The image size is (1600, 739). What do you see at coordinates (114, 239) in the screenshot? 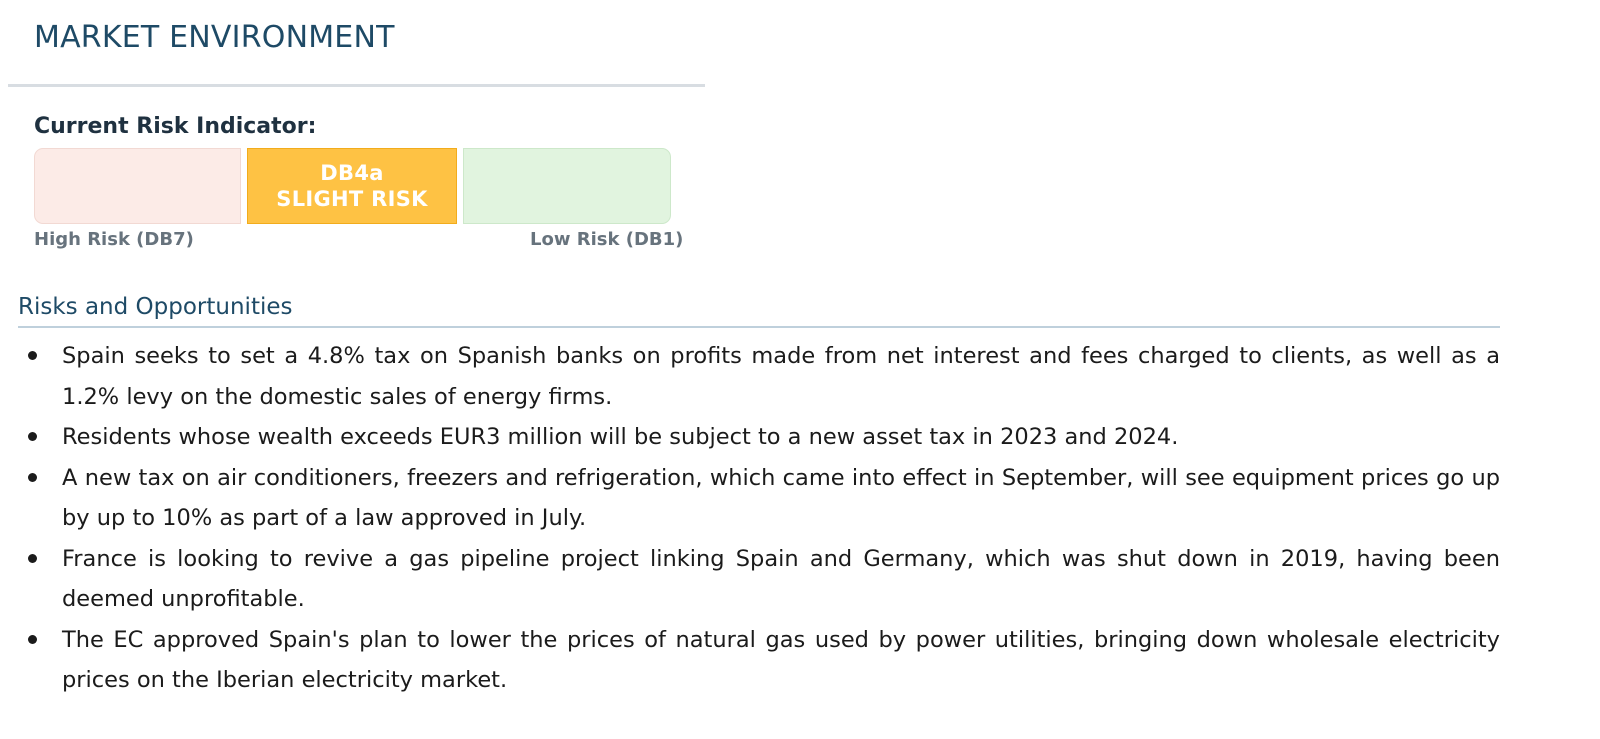
I see `high-risk-label: High Risk (DB7)` at bounding box center [114, 239].